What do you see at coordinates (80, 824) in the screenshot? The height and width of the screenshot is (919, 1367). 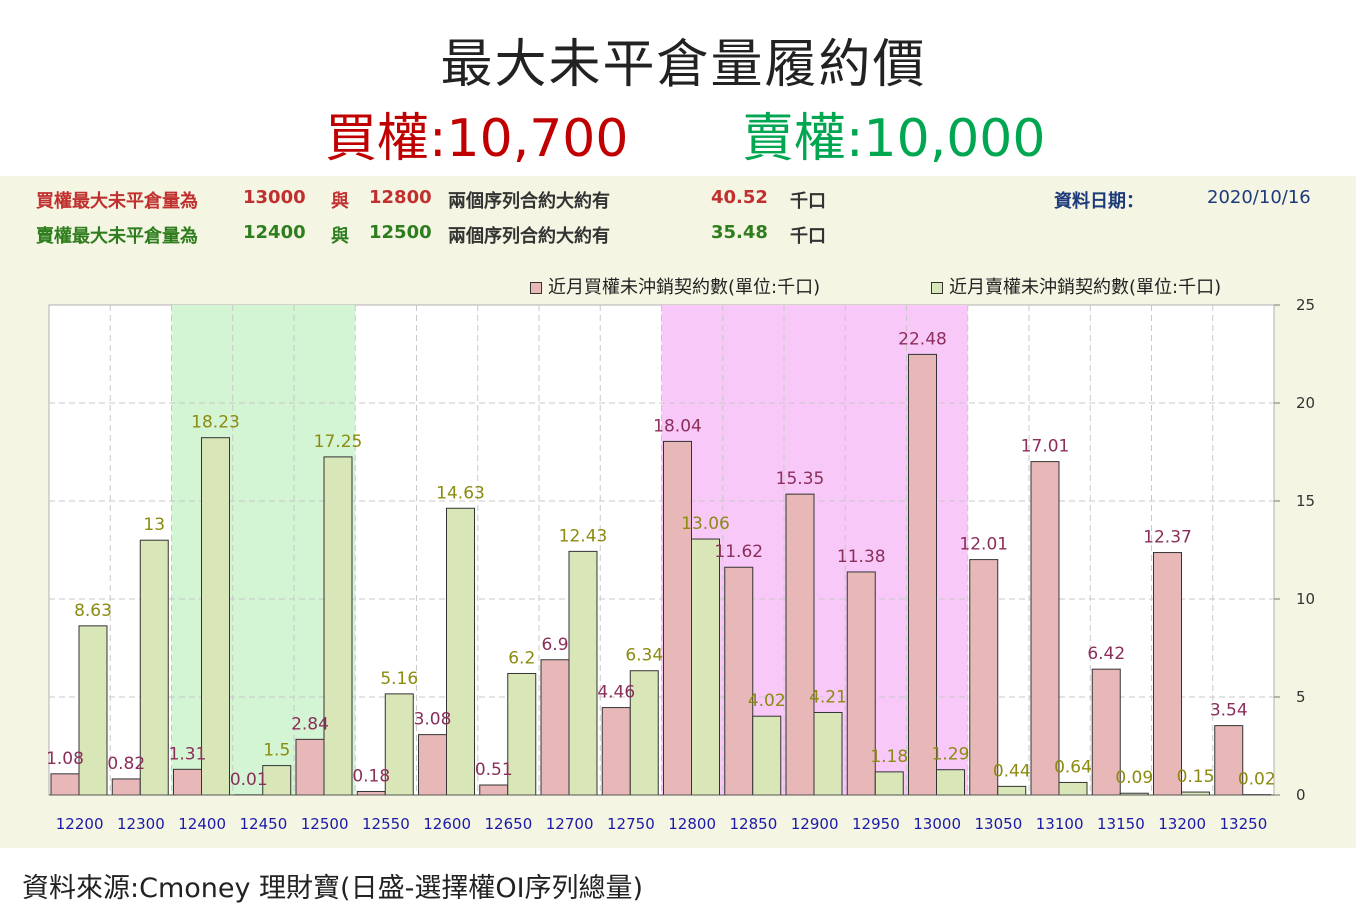 I see `x-tick-label: 12200` at bounding box center [80, 824].